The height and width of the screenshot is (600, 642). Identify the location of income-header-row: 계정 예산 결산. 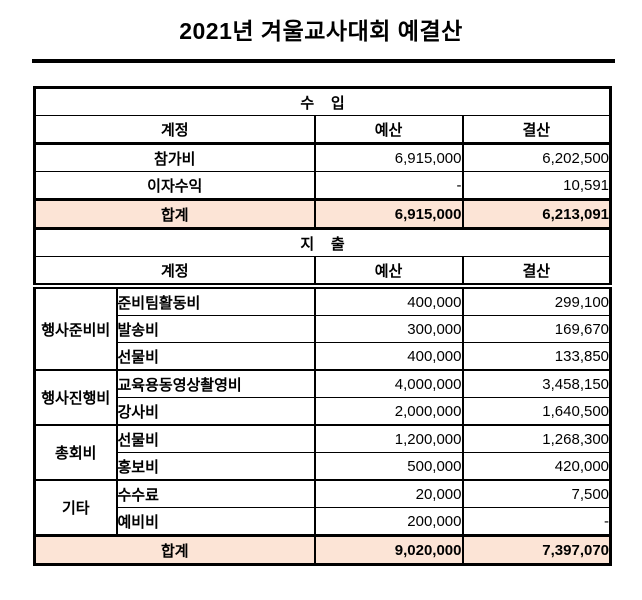
(322, 130).